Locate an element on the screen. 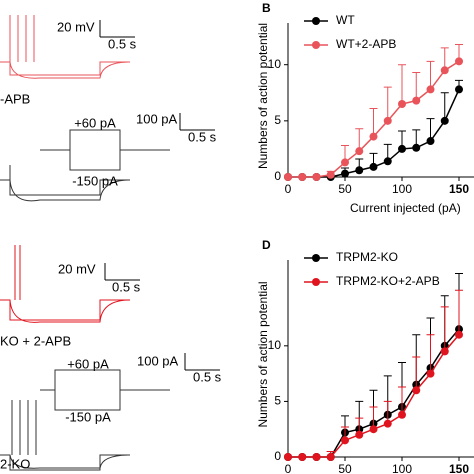 This screenshot has height=474, width=474. legend-label: WT+2-APB is located at coordinates (366, 44).